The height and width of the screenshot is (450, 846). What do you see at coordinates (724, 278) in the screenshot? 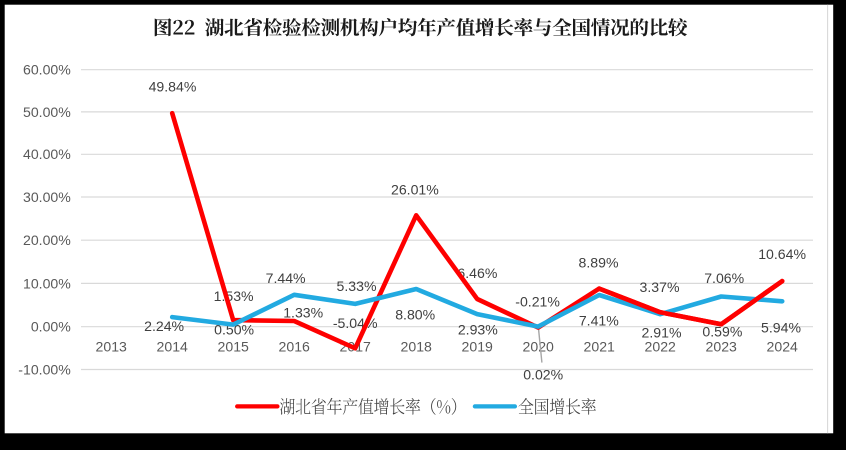
I see `svg-text: 7.06%` at bounding box center [724, 278].